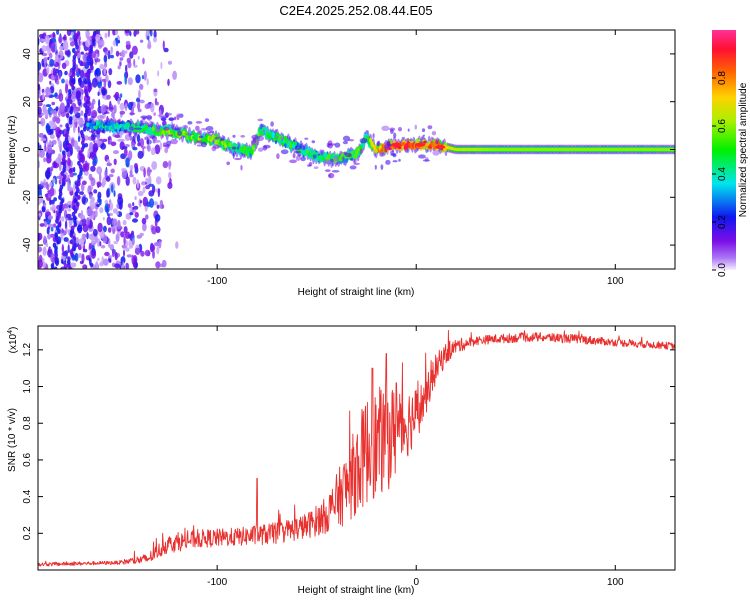 Image resolution: width=750 pixels, height=600 pixels. I want to click on y-tick-label: 0.2, so click(27, 533).